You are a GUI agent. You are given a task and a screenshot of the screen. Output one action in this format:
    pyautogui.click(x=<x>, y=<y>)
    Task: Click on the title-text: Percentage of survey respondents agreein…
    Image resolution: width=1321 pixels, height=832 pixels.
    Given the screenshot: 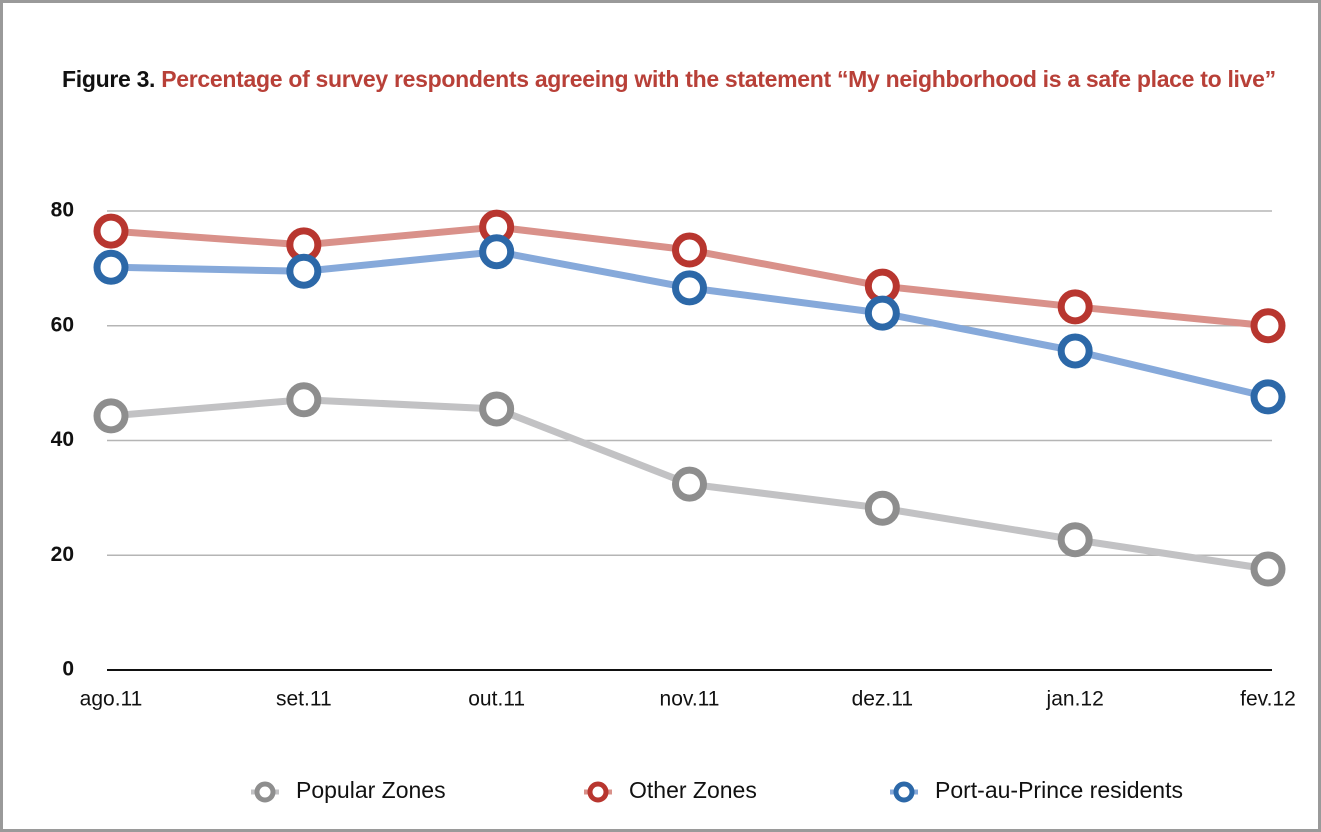 What is the action you would take?
    pyautogui.click(x=718, y=79)
    